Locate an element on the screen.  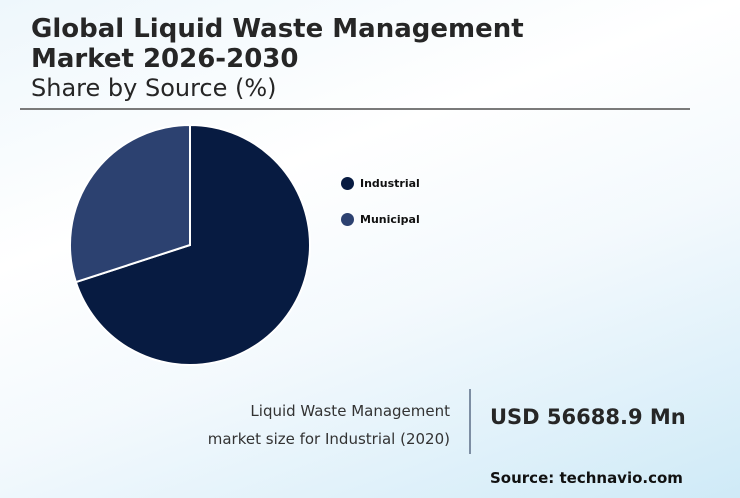
legend-label-municipal: Municipal is located at coordinates (390, 219).